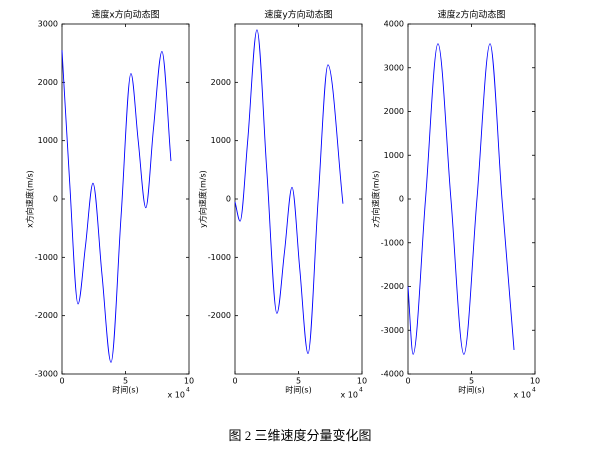  Describe the element at coordinates (392, 374) in the screenshot. I see `y-tick-label: -4000` at that location.